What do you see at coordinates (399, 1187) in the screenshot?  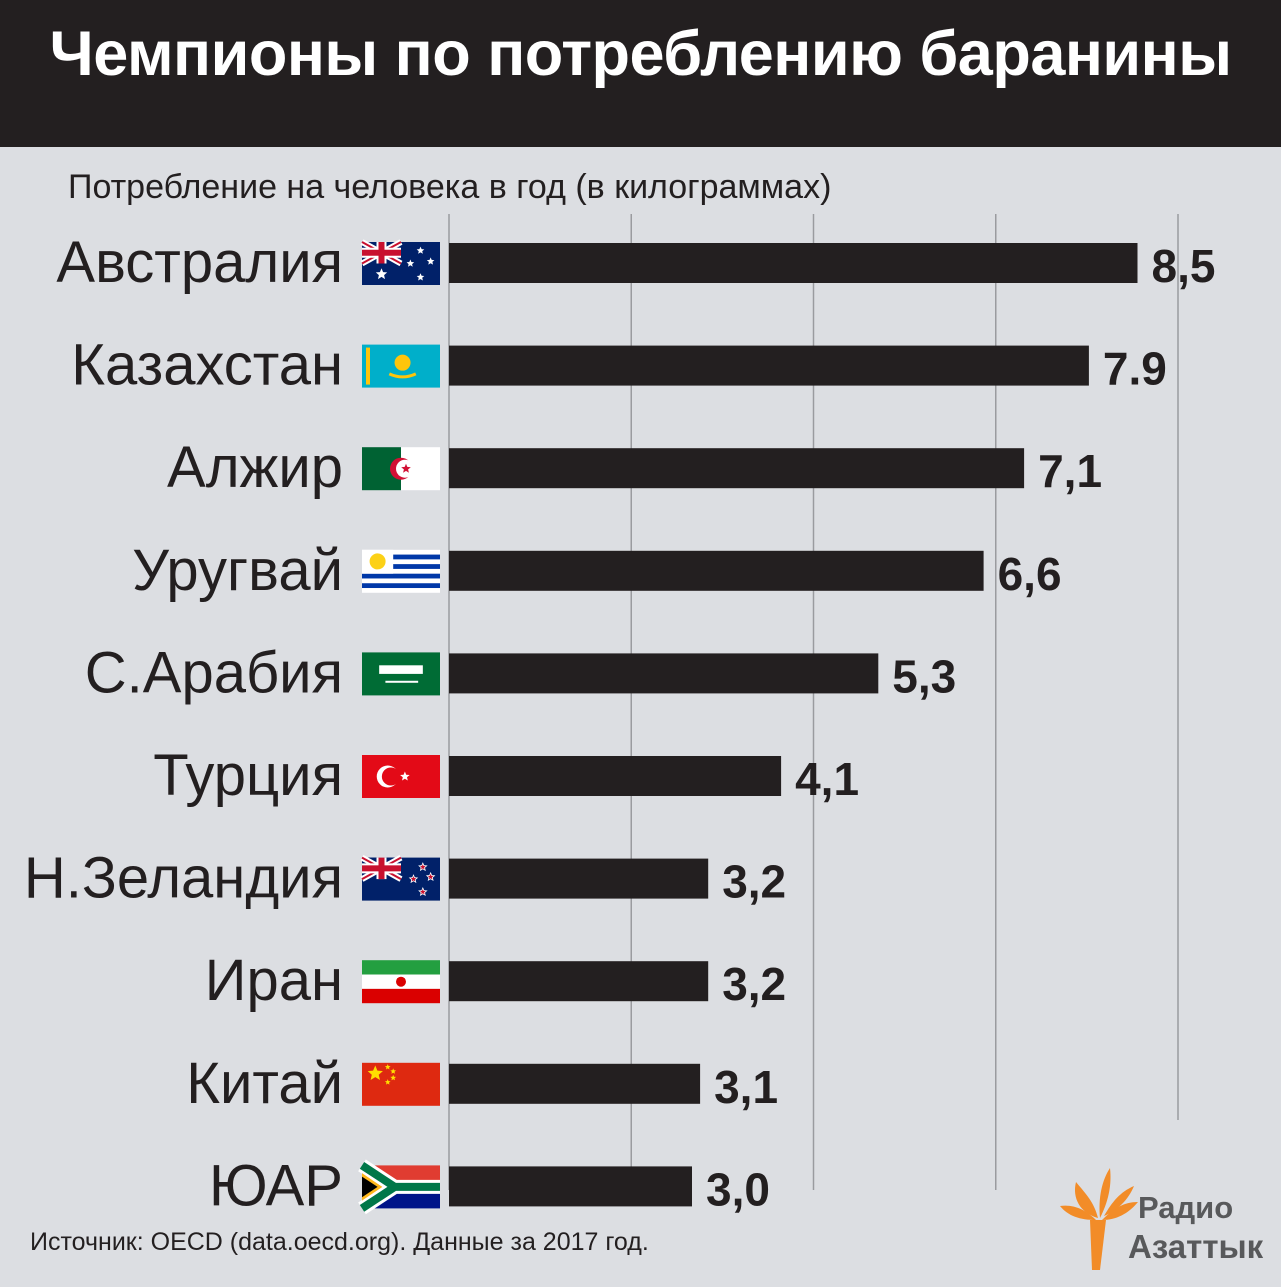 I see `south-africa-flag-icon` at bounding box center [399, 1187].